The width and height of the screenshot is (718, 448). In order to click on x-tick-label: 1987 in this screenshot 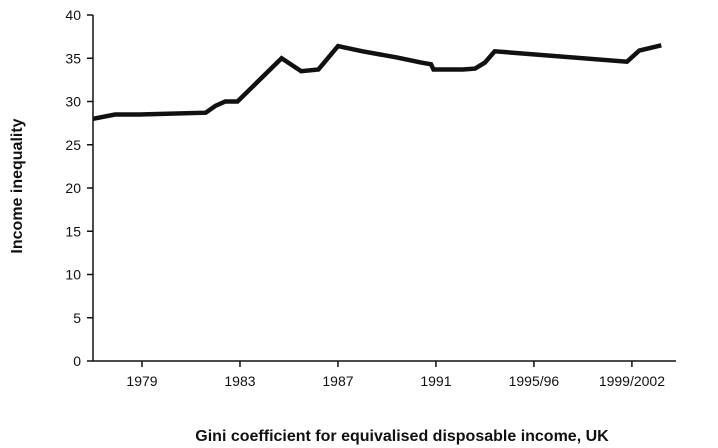, I will do `click(337, 381)`.